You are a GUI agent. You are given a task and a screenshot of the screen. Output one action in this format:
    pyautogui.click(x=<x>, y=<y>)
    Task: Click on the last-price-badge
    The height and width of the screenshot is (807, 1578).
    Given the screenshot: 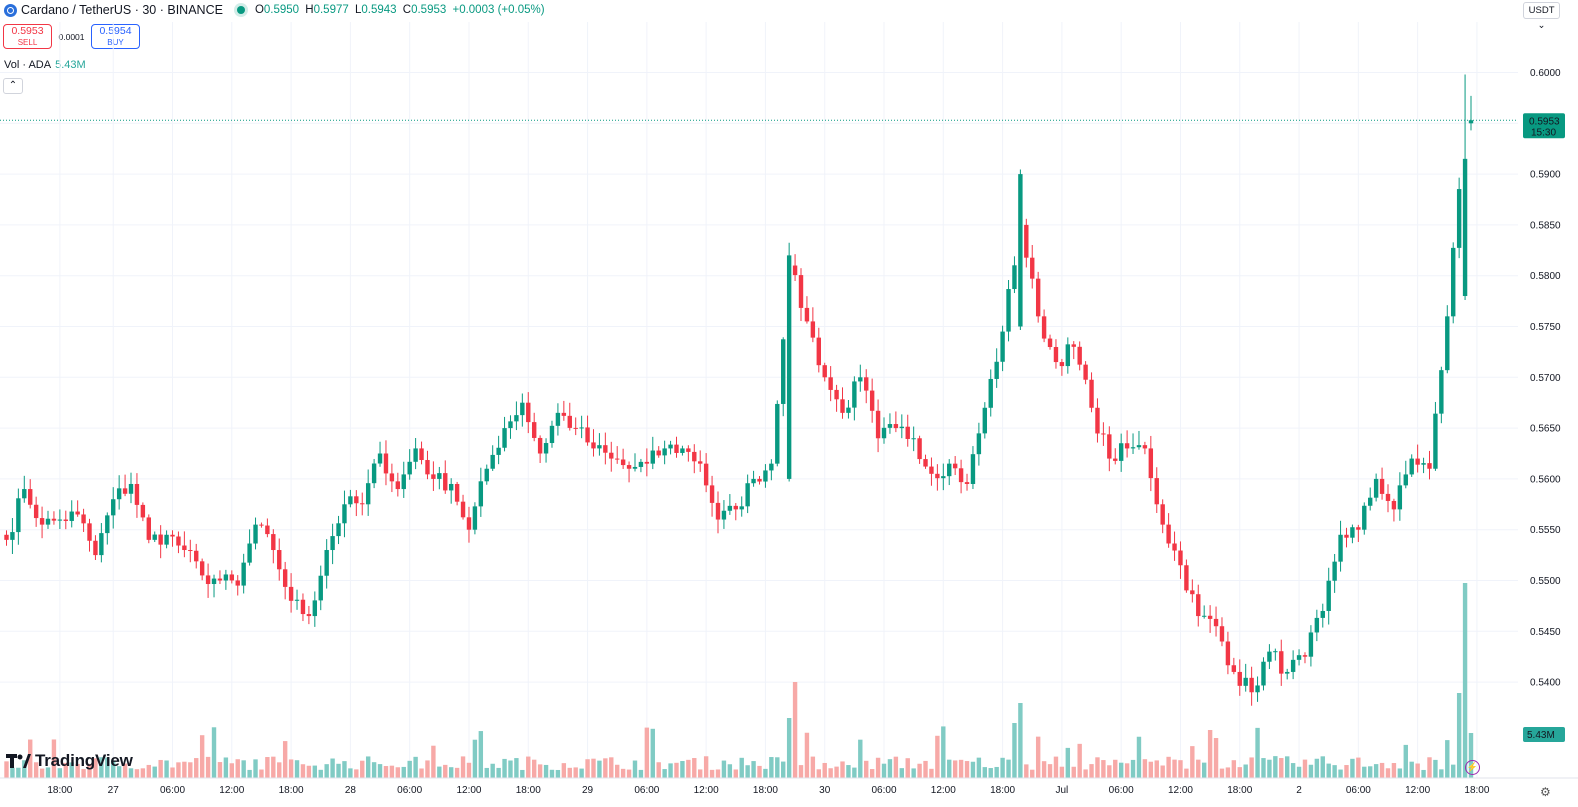 What is the action you would take?
    pyautogui.click(x=1544, y=126)
    